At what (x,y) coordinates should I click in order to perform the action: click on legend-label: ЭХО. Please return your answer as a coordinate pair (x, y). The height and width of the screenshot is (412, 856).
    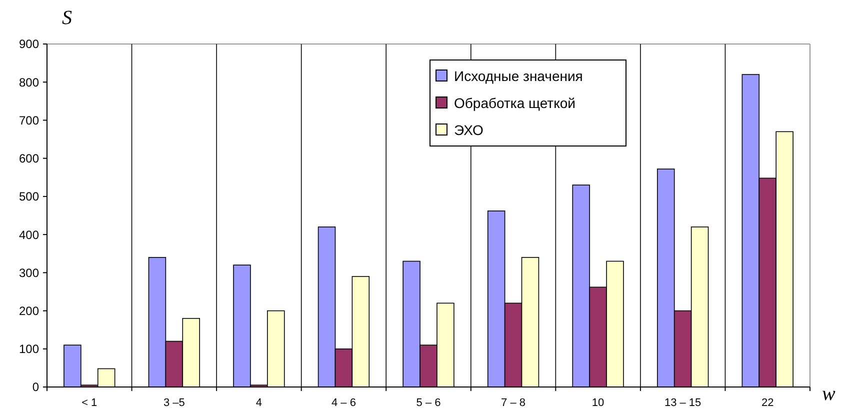
    Looking at the image, I should click on (469, 130).